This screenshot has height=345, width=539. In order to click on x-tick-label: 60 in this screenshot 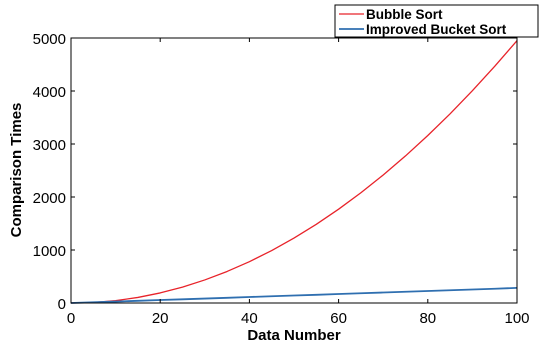, I will do `click(338, 318)`.